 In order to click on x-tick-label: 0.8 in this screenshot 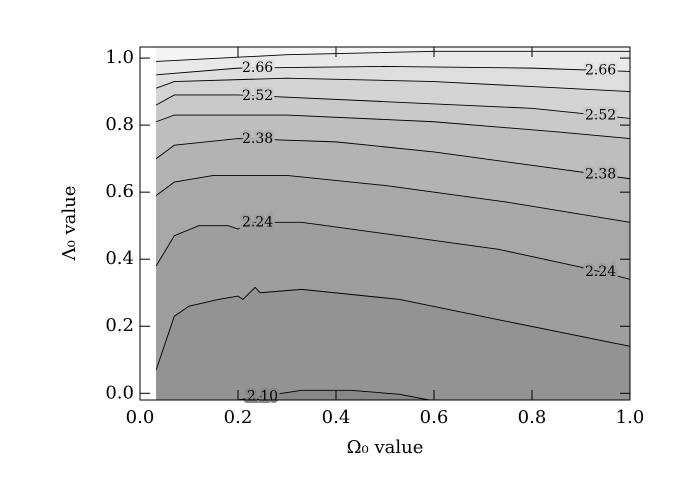, I will do `click(532, 417)`.